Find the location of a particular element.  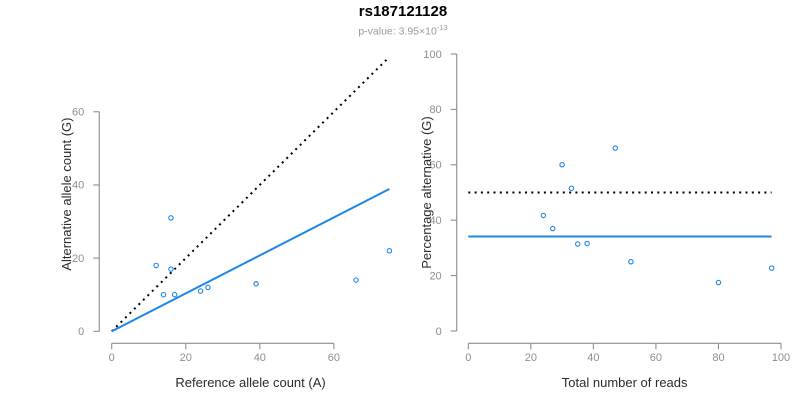

y-axis-title: Alternative allele count (G) is located at coordinates (66, 193).